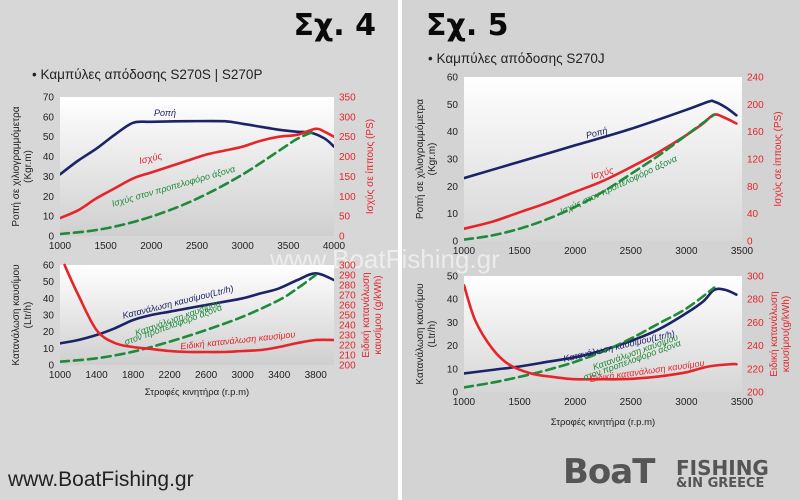 The width and height of the screenshot is (800, 500). Describe the element at coordinates (347, 296) in the screenshot. I see `y-right-tick-label: 270` at that location.